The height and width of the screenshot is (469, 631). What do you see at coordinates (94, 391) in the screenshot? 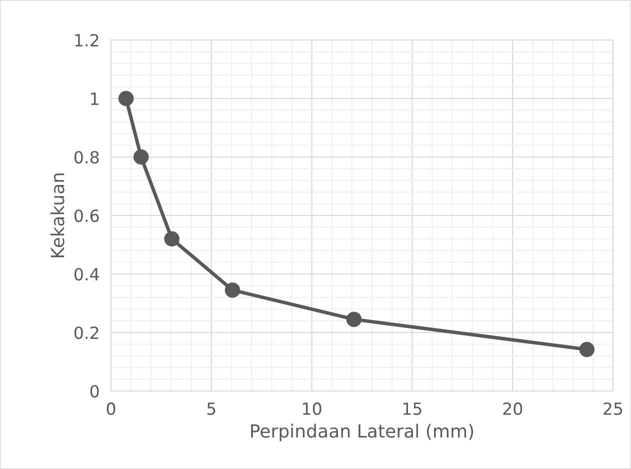
I see `y-tick-label: 0` at bounding box center [94, 391].